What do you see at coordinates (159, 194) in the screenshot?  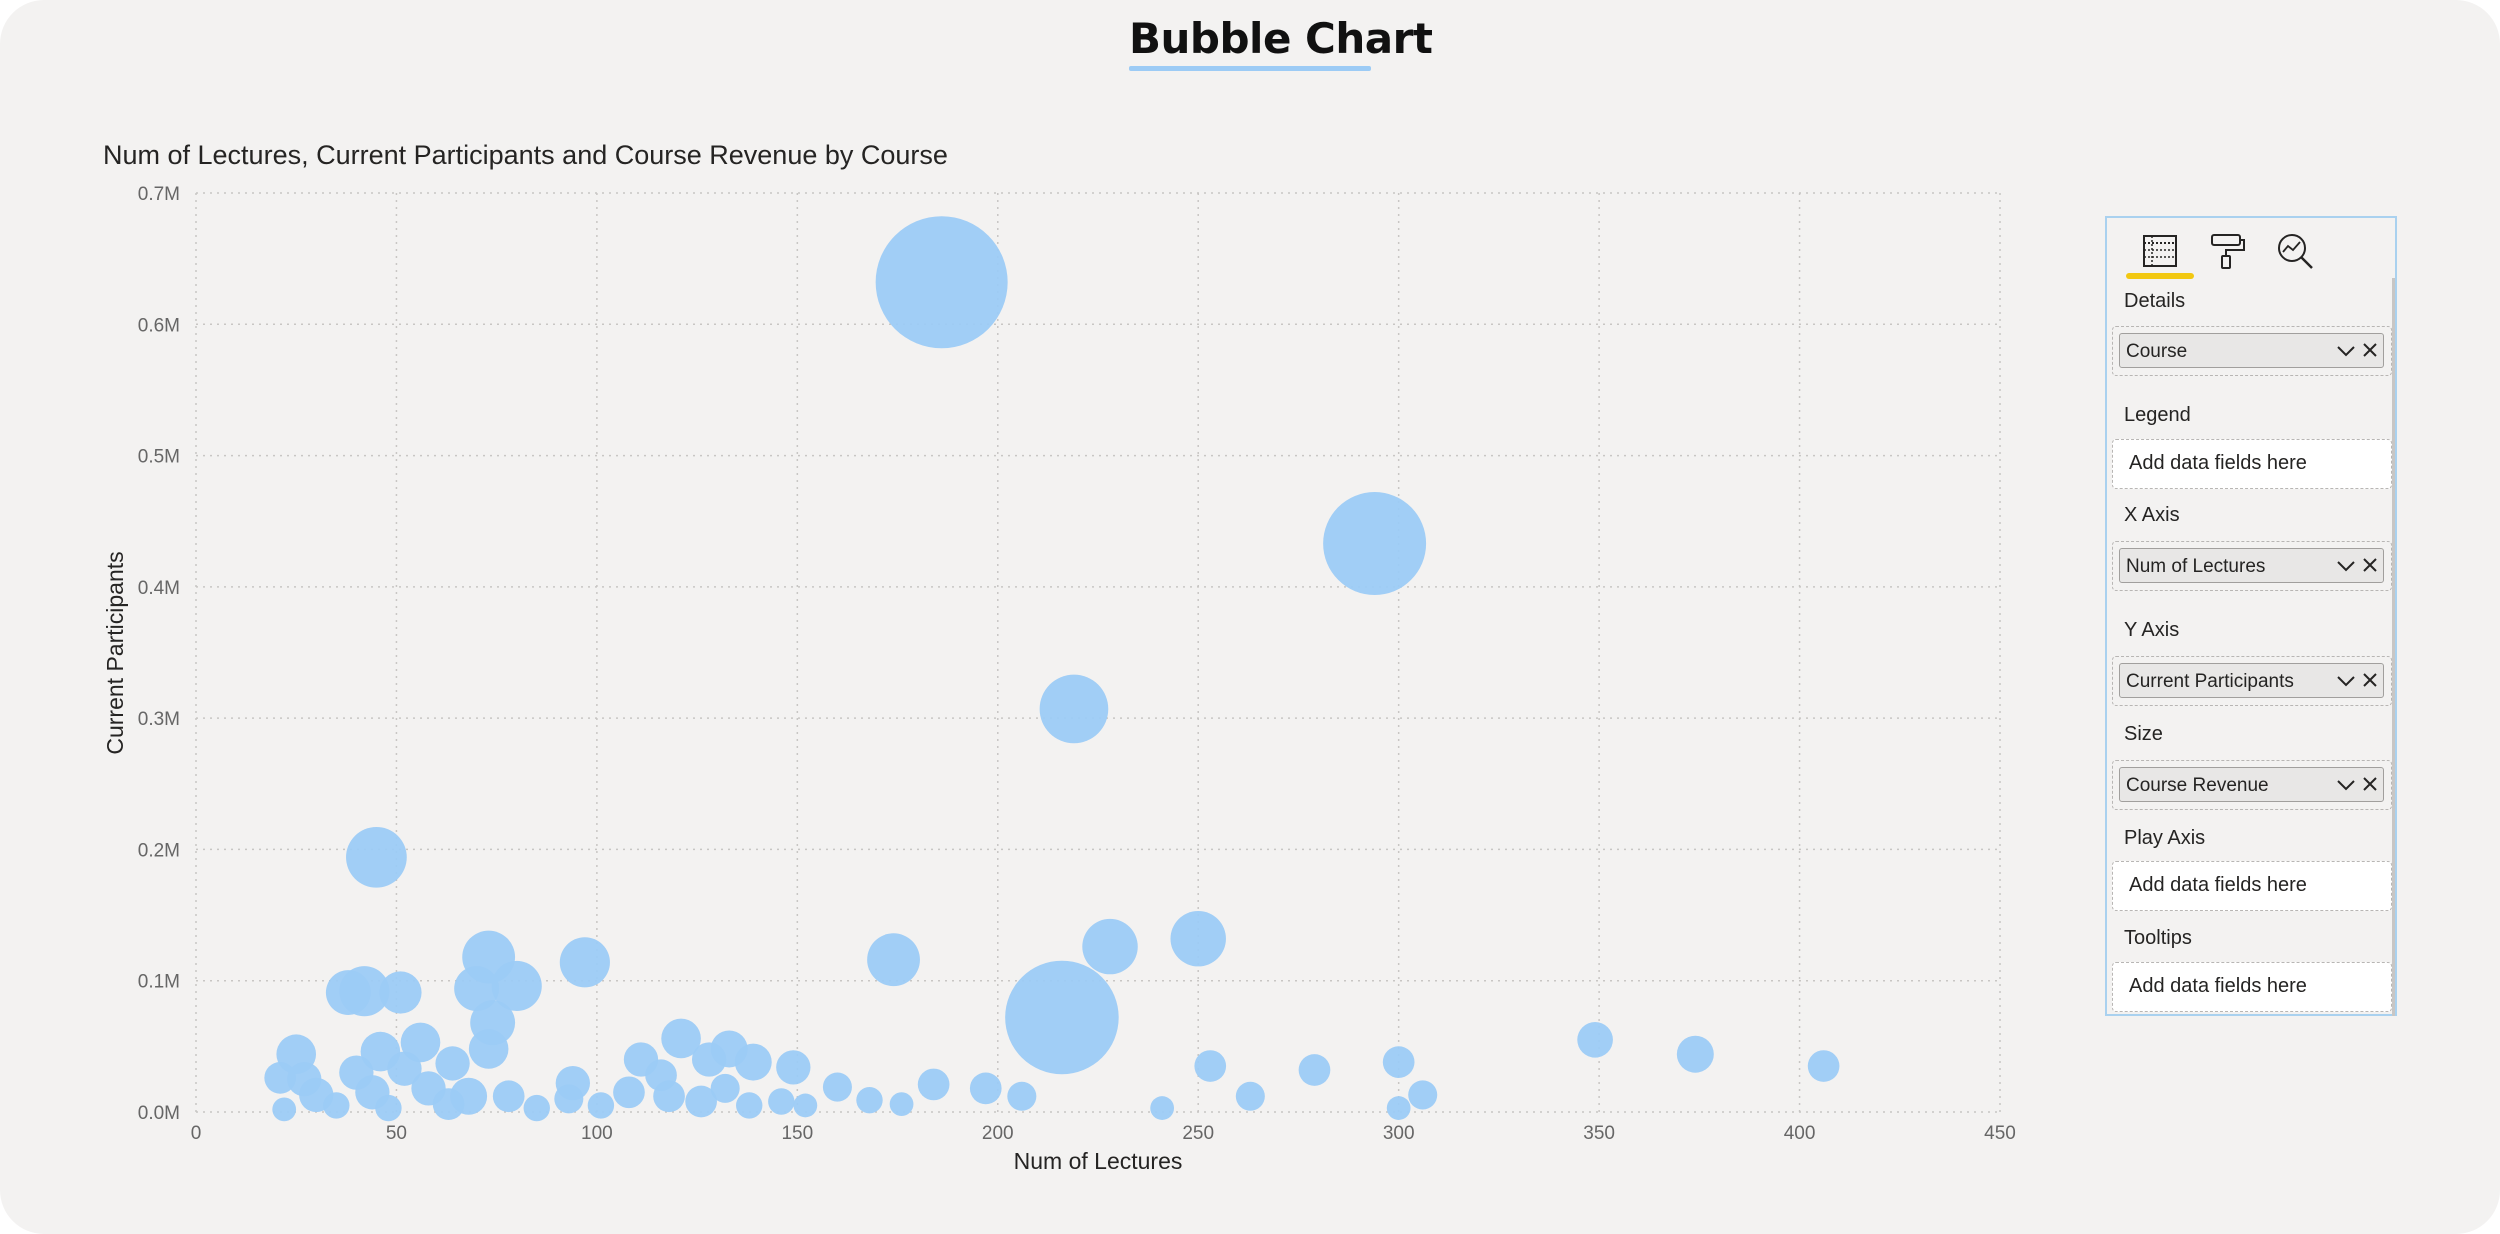 I see `y-tick-label: 0.7M` at bounding box center [159, 194].